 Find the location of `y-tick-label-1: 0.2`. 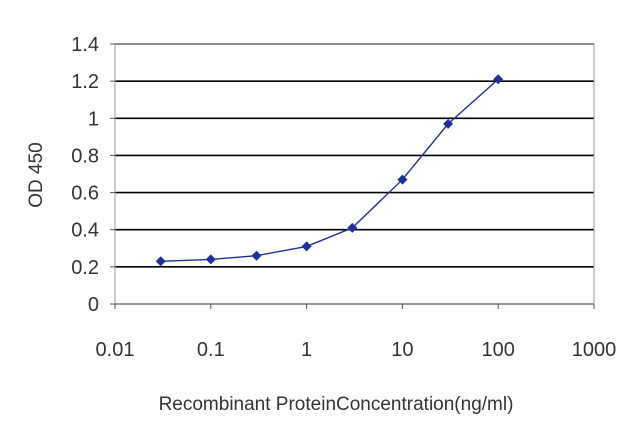

y-tick-label-1: 0.2 is located at coordinates (85, 268).